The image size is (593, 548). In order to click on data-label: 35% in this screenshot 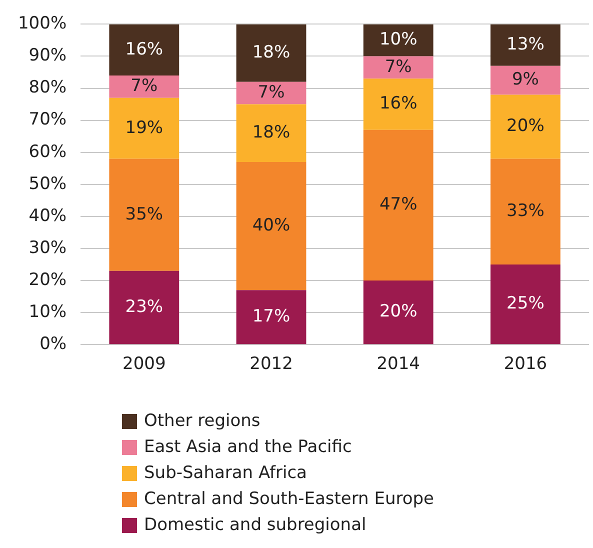, I will do `click(144, 214)`.